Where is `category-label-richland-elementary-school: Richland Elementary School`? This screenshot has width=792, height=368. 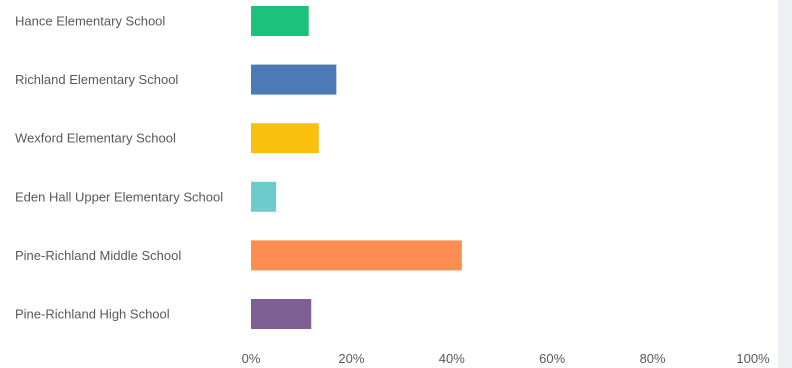 category-label-richland-elementary-school: Richland Elementary School is located at coordinates (96, 79).